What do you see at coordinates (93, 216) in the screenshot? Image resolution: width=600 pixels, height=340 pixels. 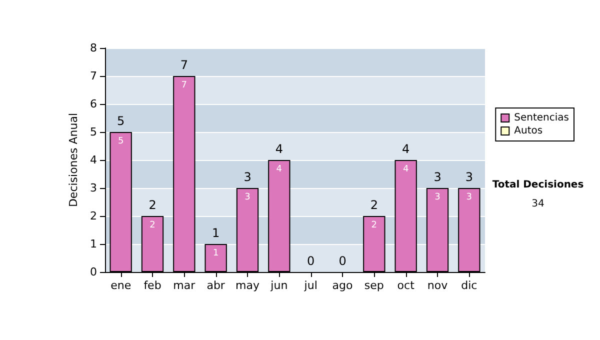 I see `y-tick-label: 2` at bounding box center [93, 216].